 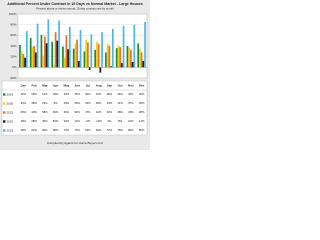 What do you see at coordinates (142, 85) in the screenshot?
I see `table-header: Dec` at bounding box center [142, 85].